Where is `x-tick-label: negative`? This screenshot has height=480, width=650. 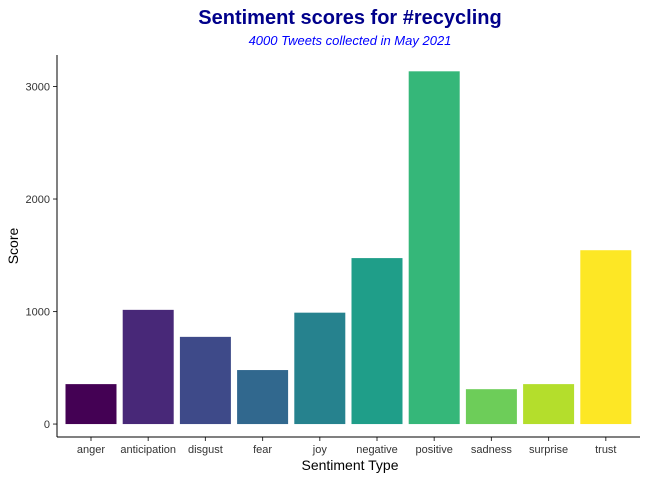
x-tick-label: negative is located at coordinates (377, 450).